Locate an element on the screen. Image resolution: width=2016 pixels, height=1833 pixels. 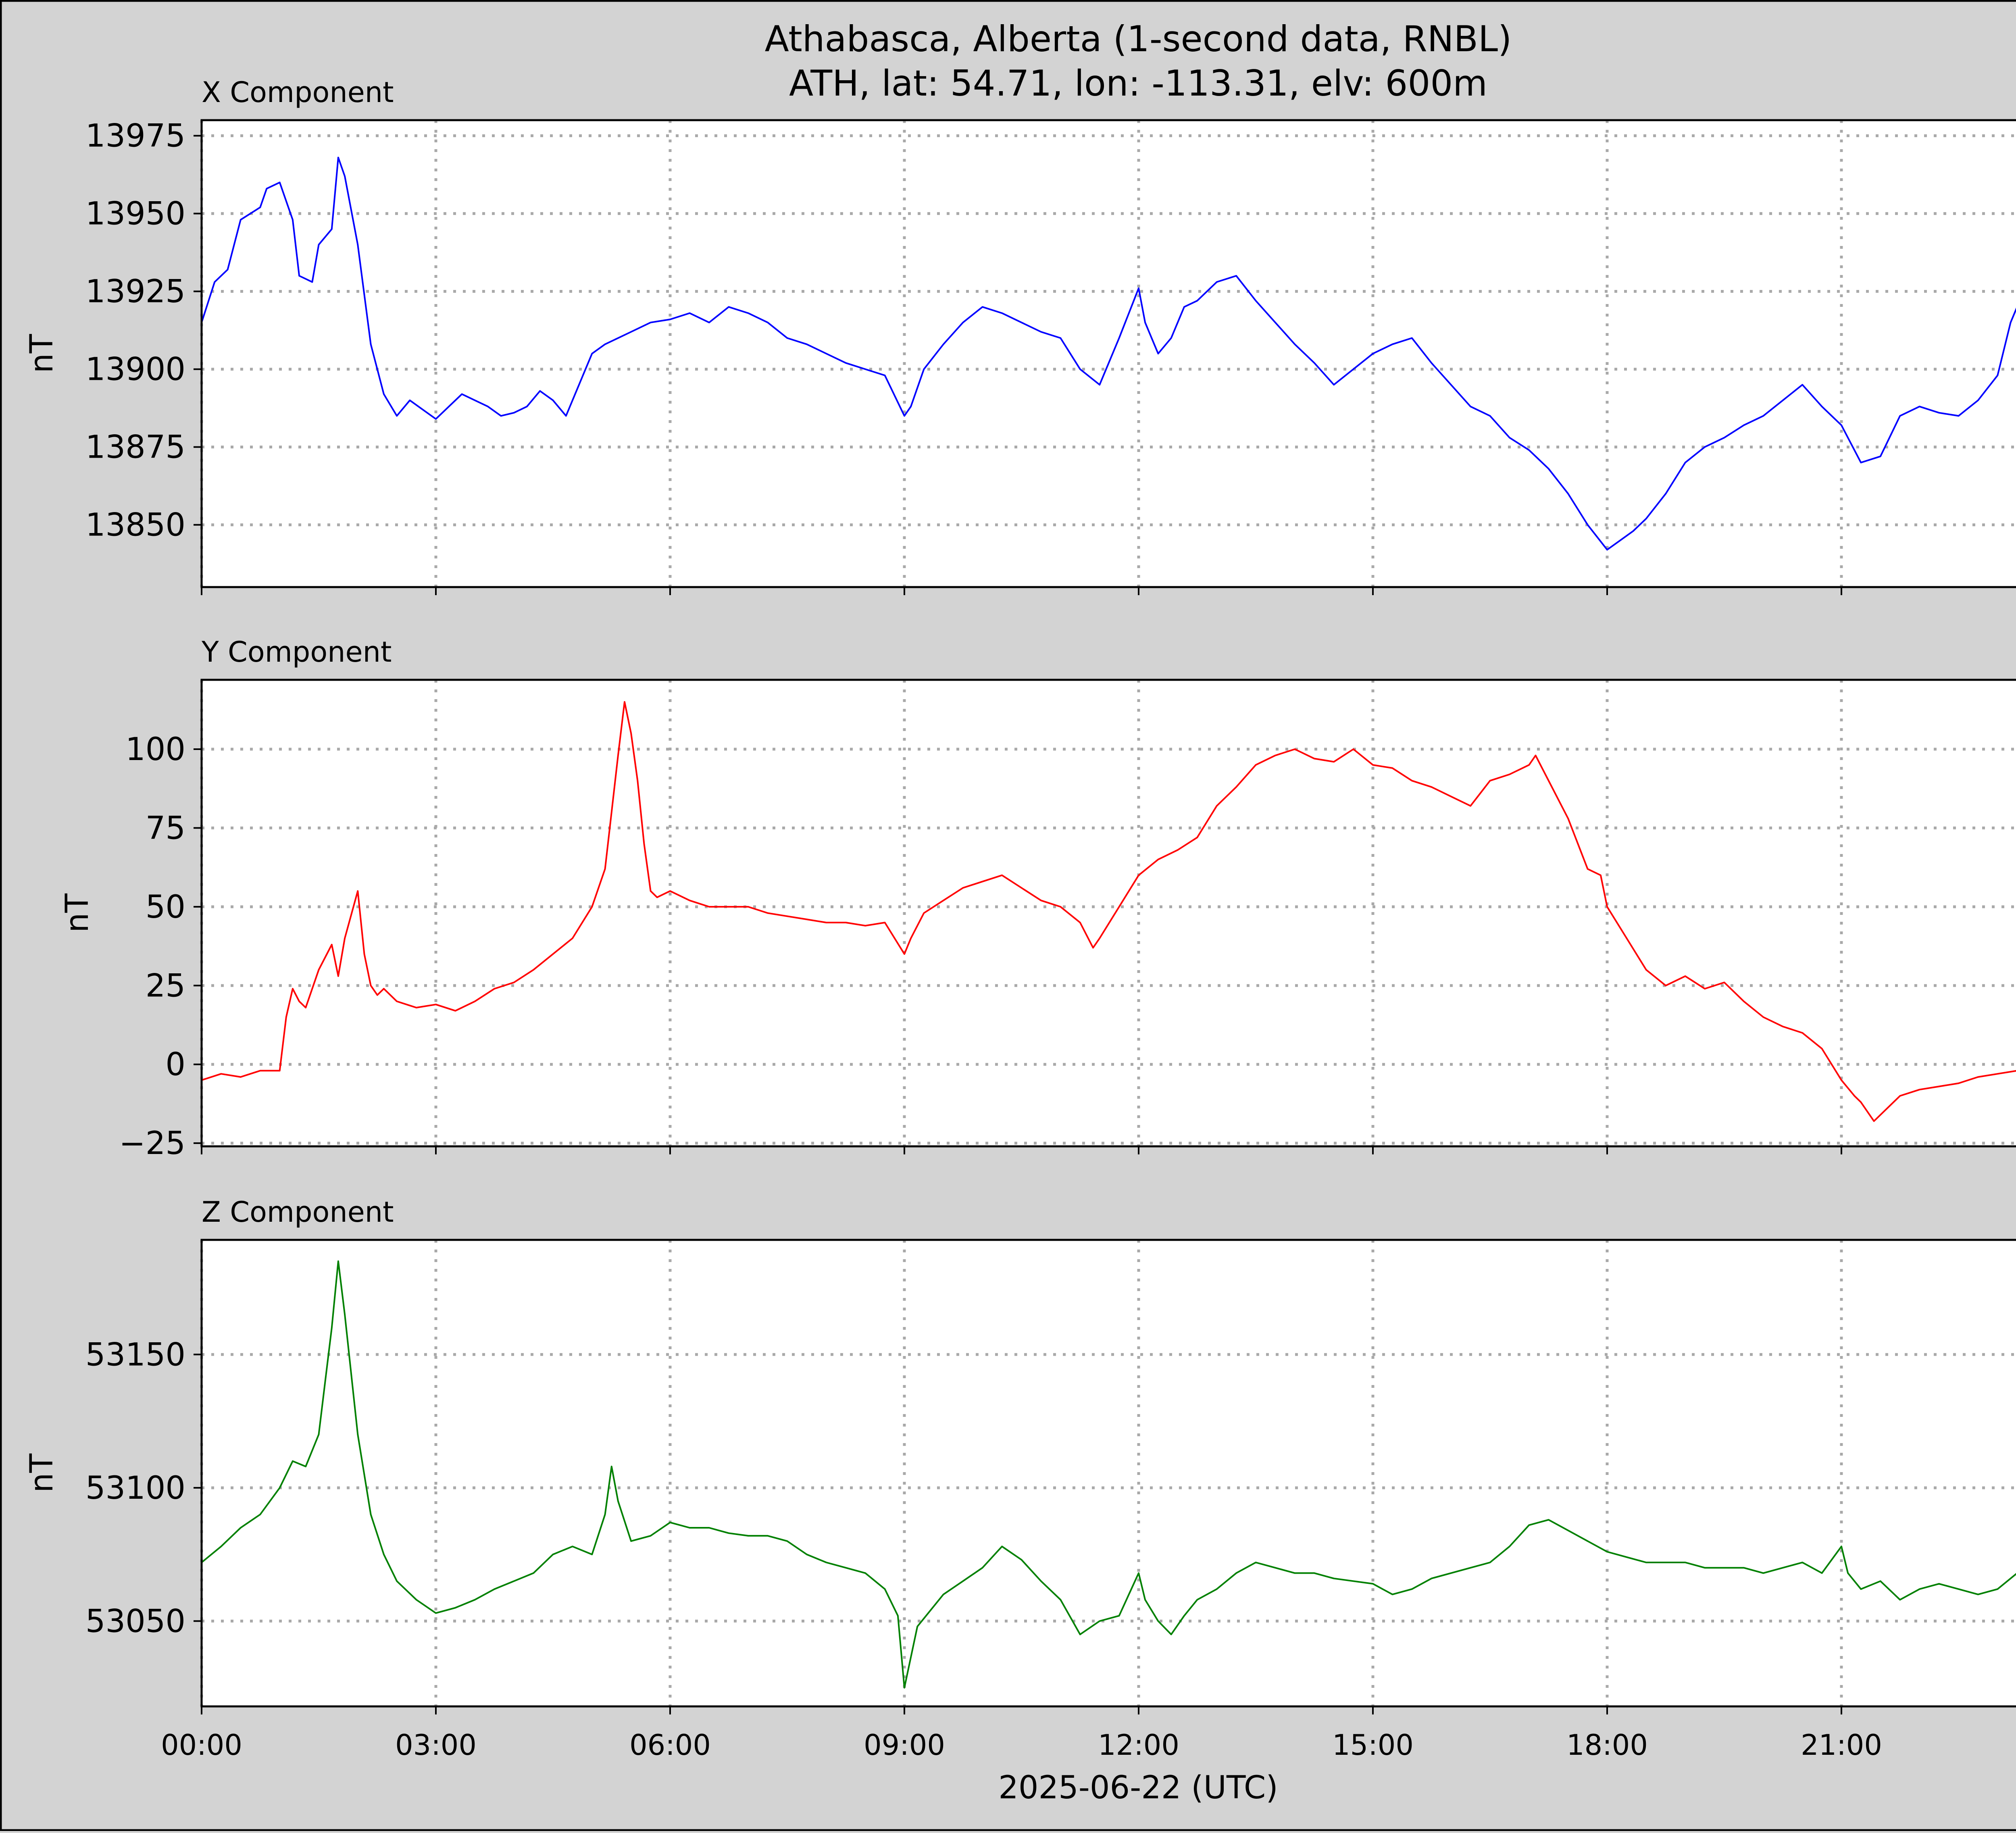
y-tick-label-y: −25 is located at coordinates (152, 1144).